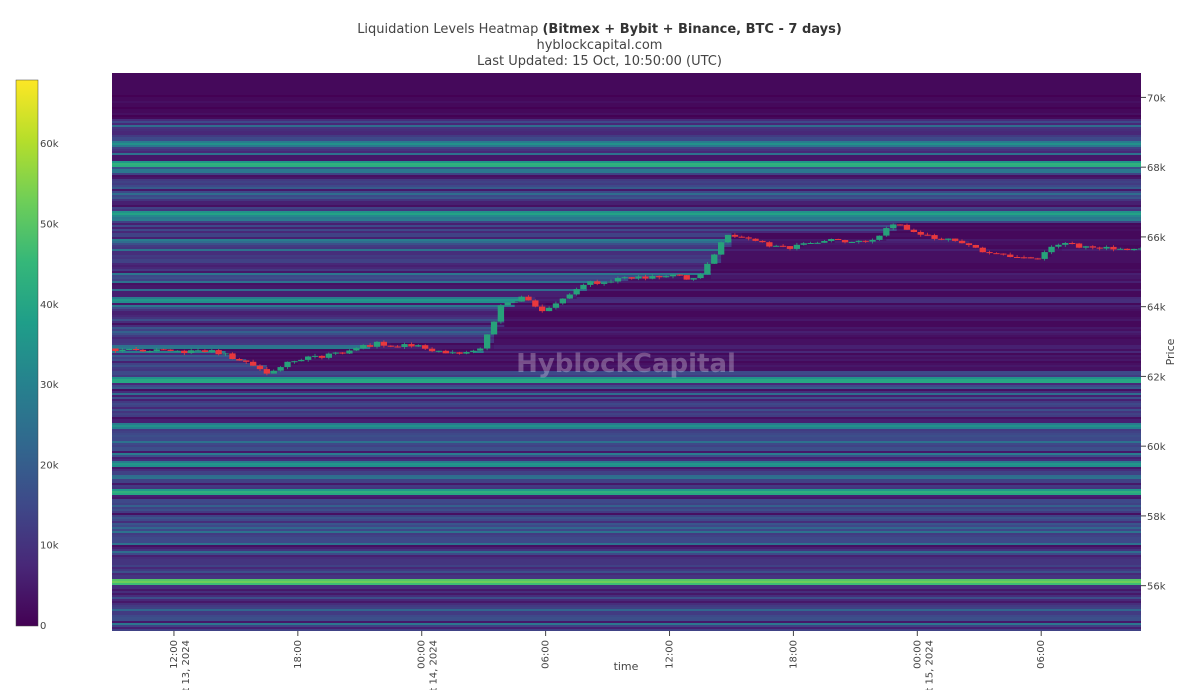  I want to click on chart-title-prefix: Liquidation Levels Heatmap, so click(450, 29).